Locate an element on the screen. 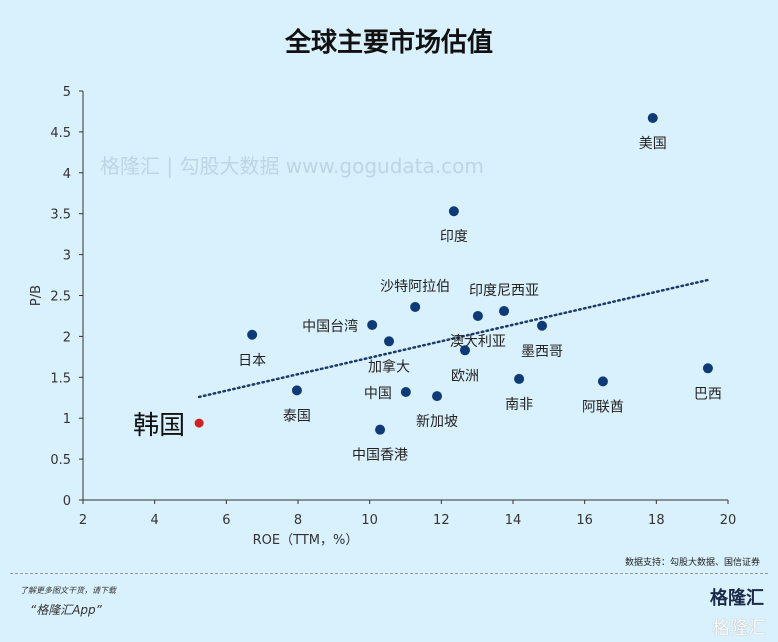 This screenshot has width=778, height=642. data-label: 美国 is located at coordinates (653, 144).